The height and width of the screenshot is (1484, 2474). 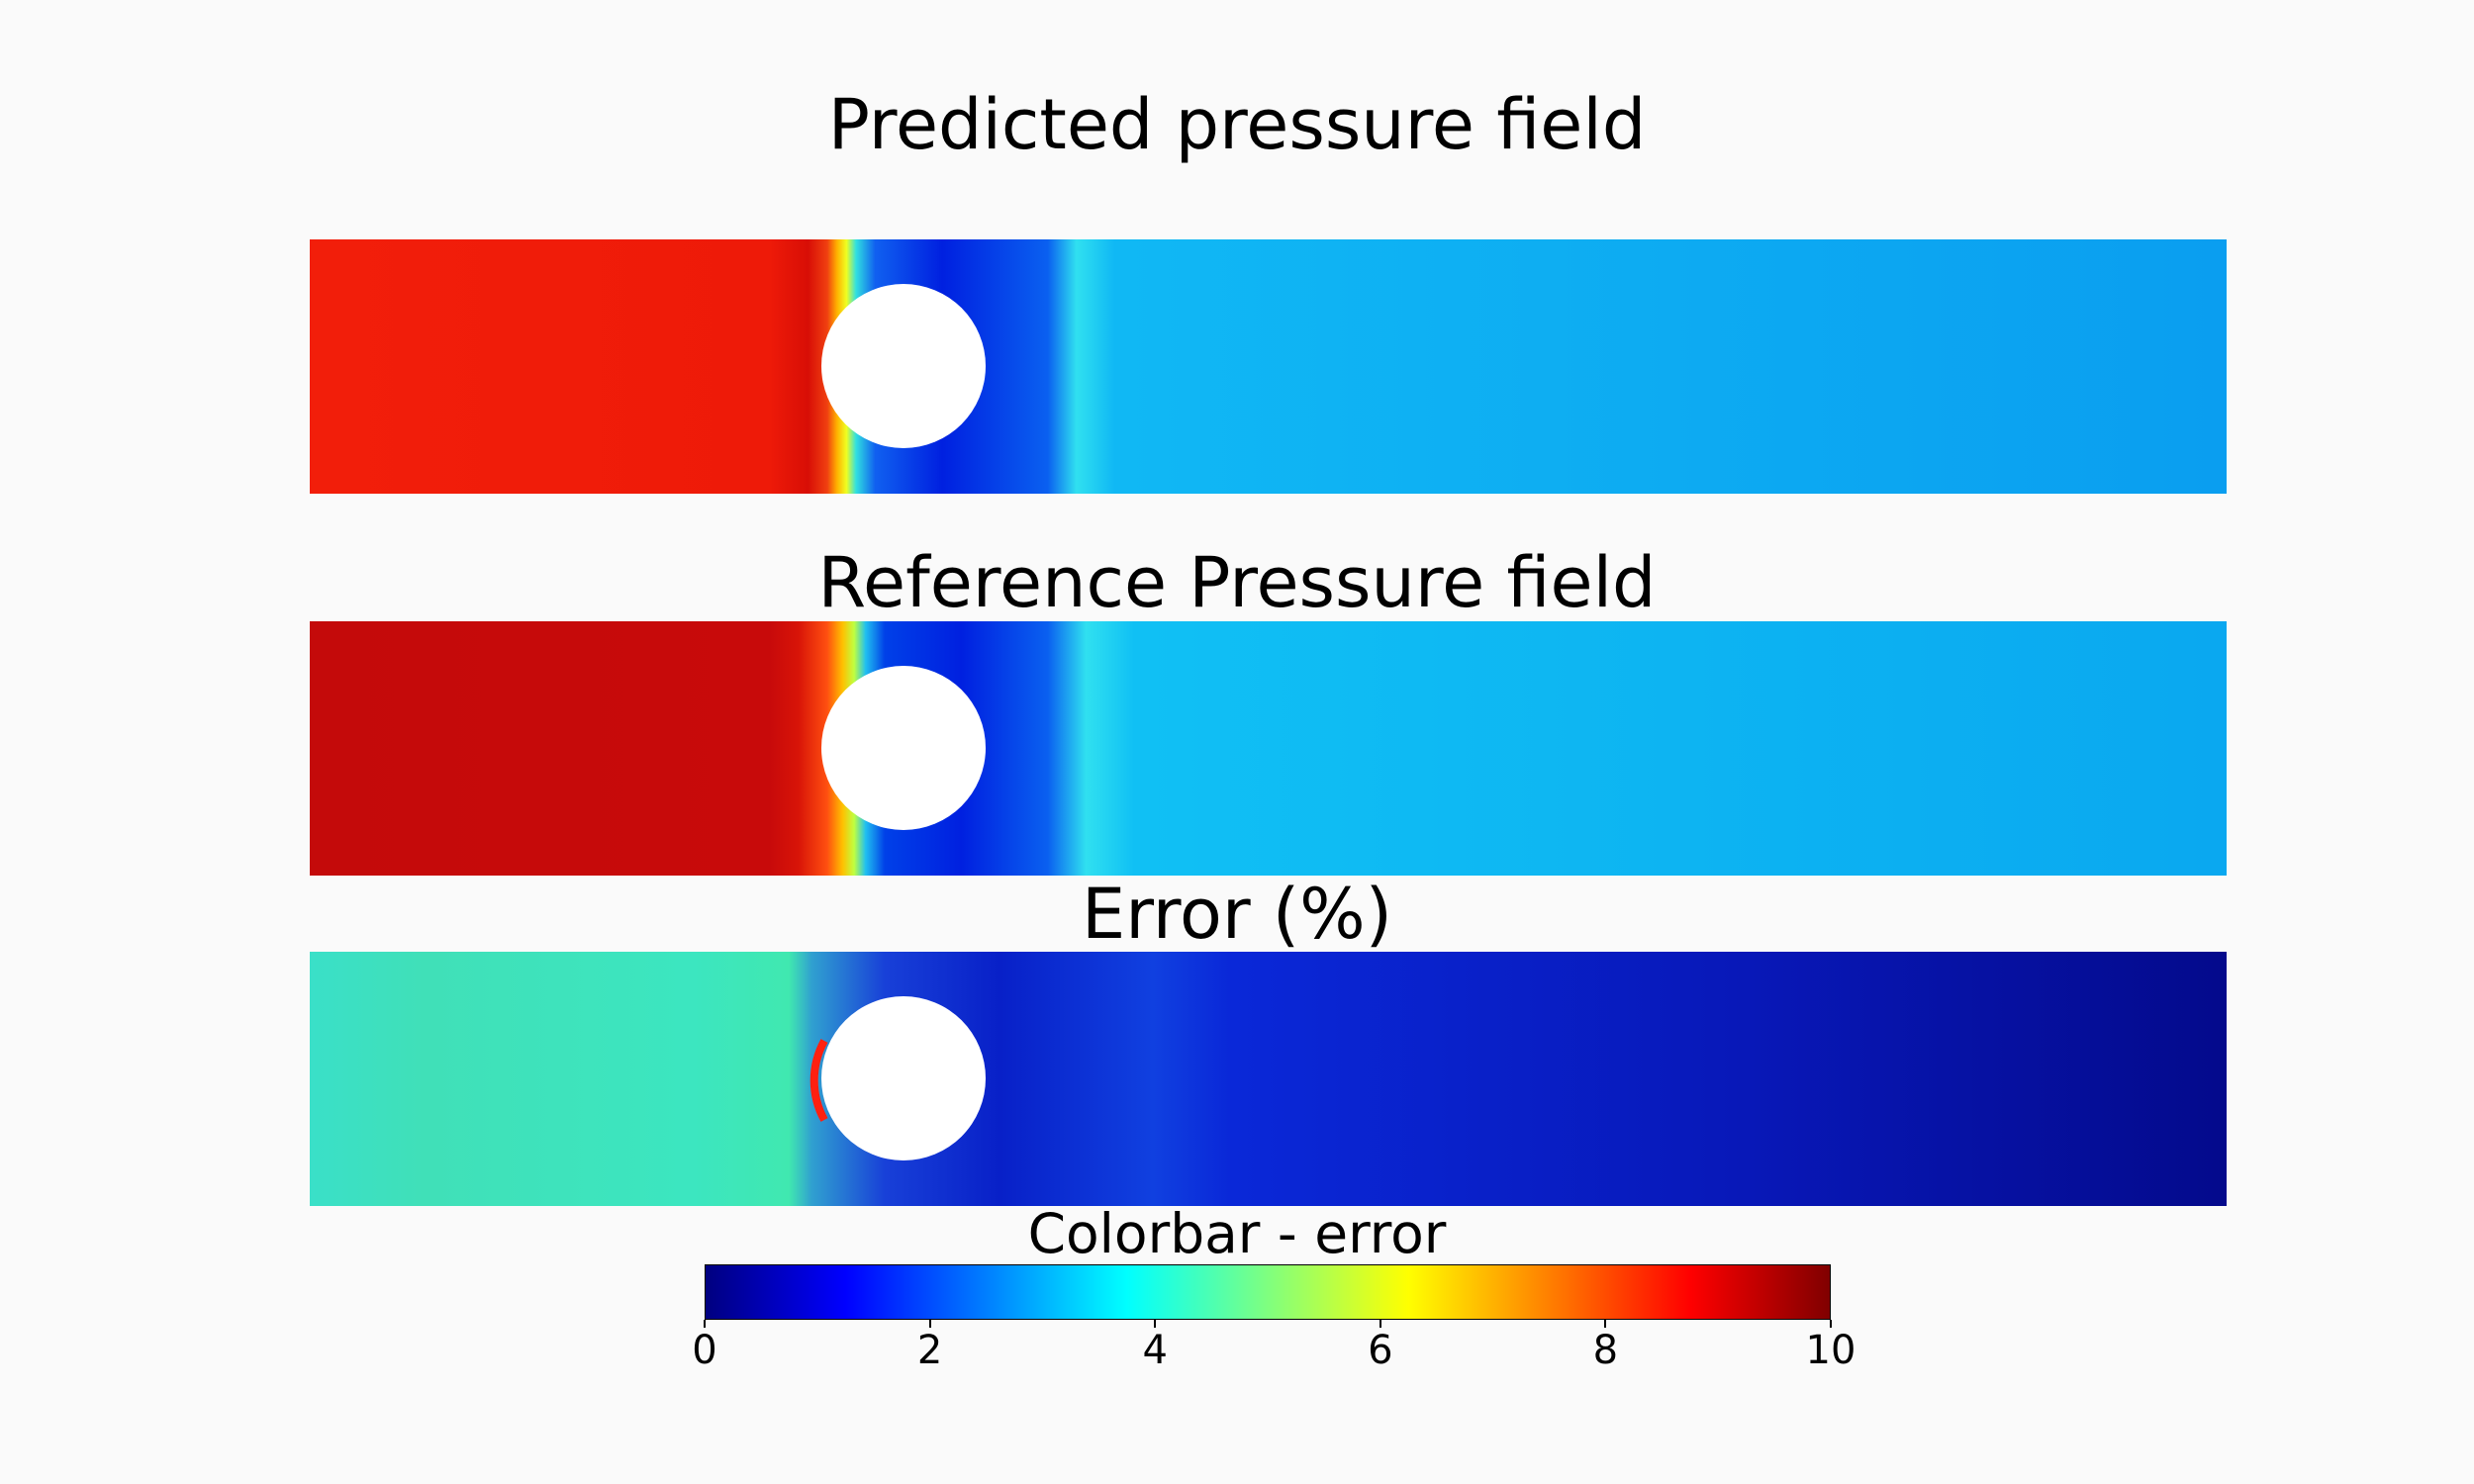 I want to click on predicted-field-fill, so click(x=1269, y=366).